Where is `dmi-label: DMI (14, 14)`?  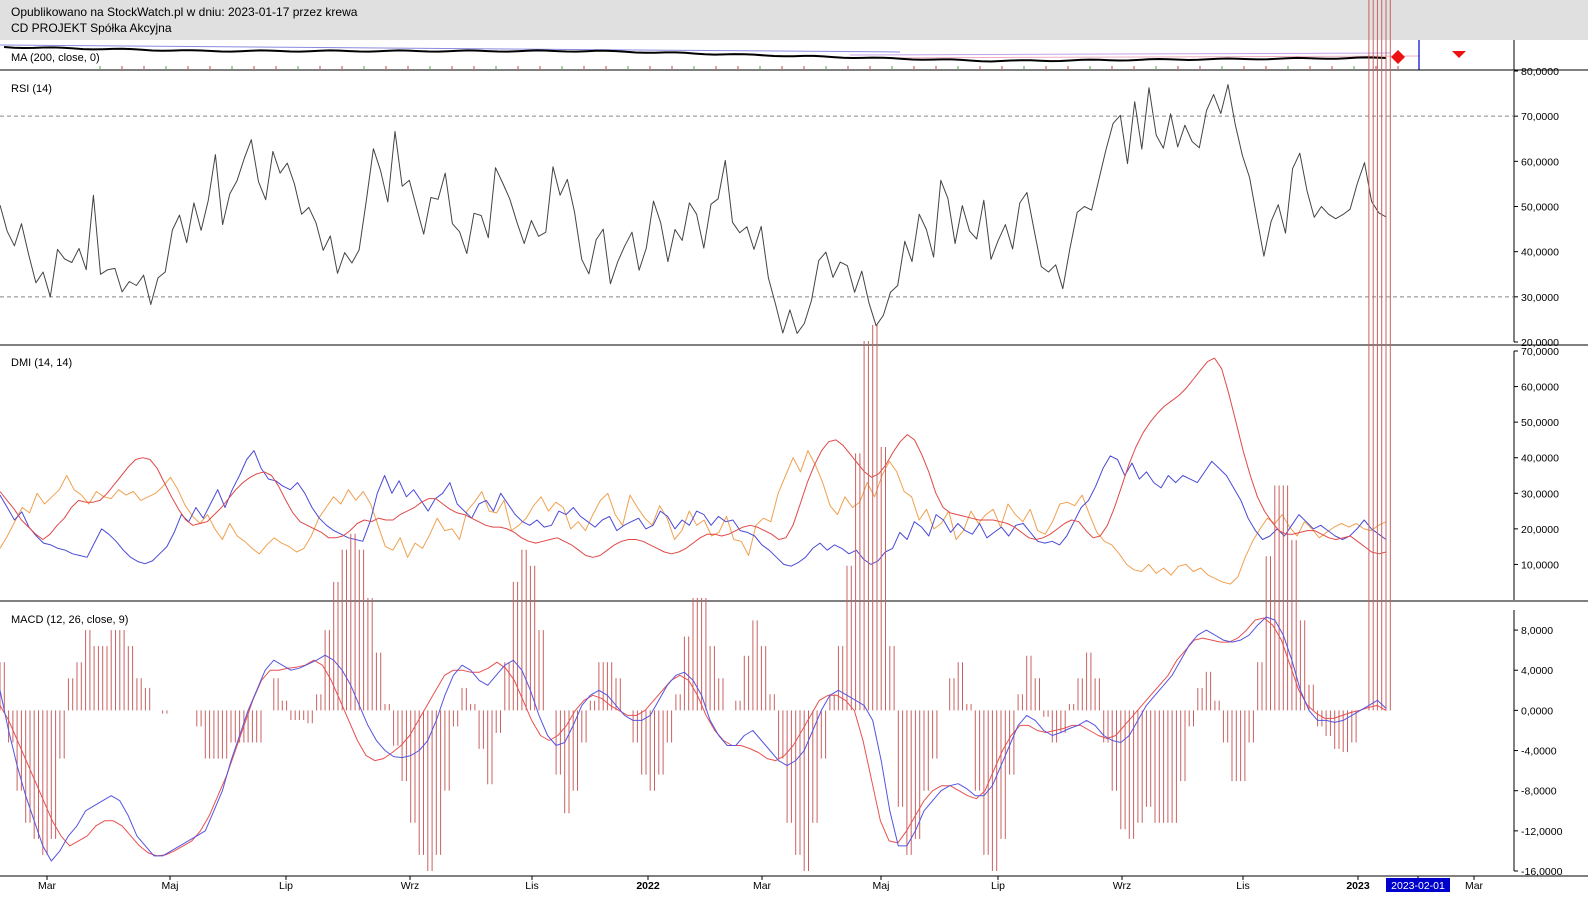 dmi-label: DMI (14, 14) is located at coordinates (41, 363).